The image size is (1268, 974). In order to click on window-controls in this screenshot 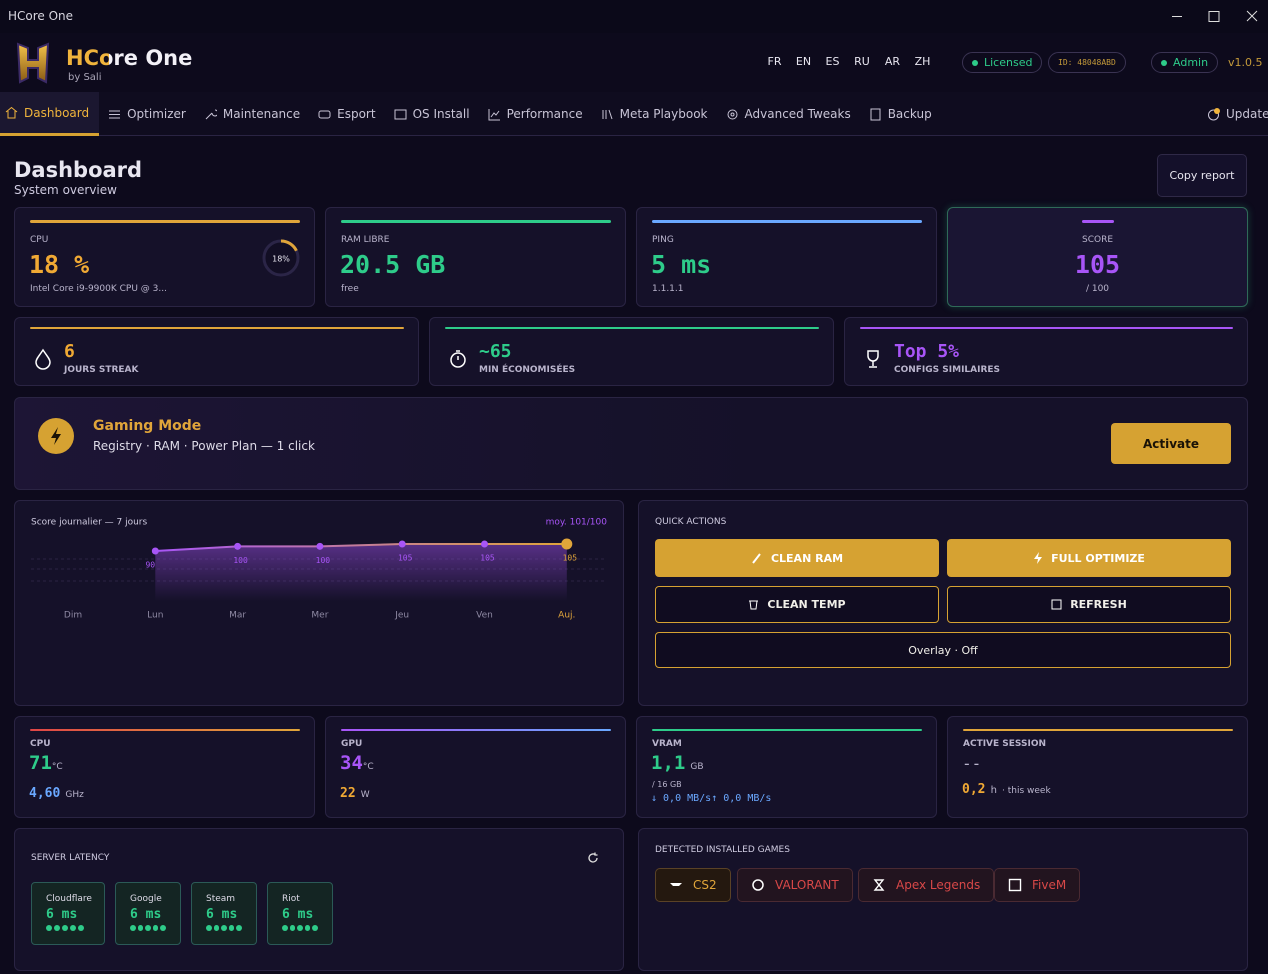, I will do `click(1214, 16)`.